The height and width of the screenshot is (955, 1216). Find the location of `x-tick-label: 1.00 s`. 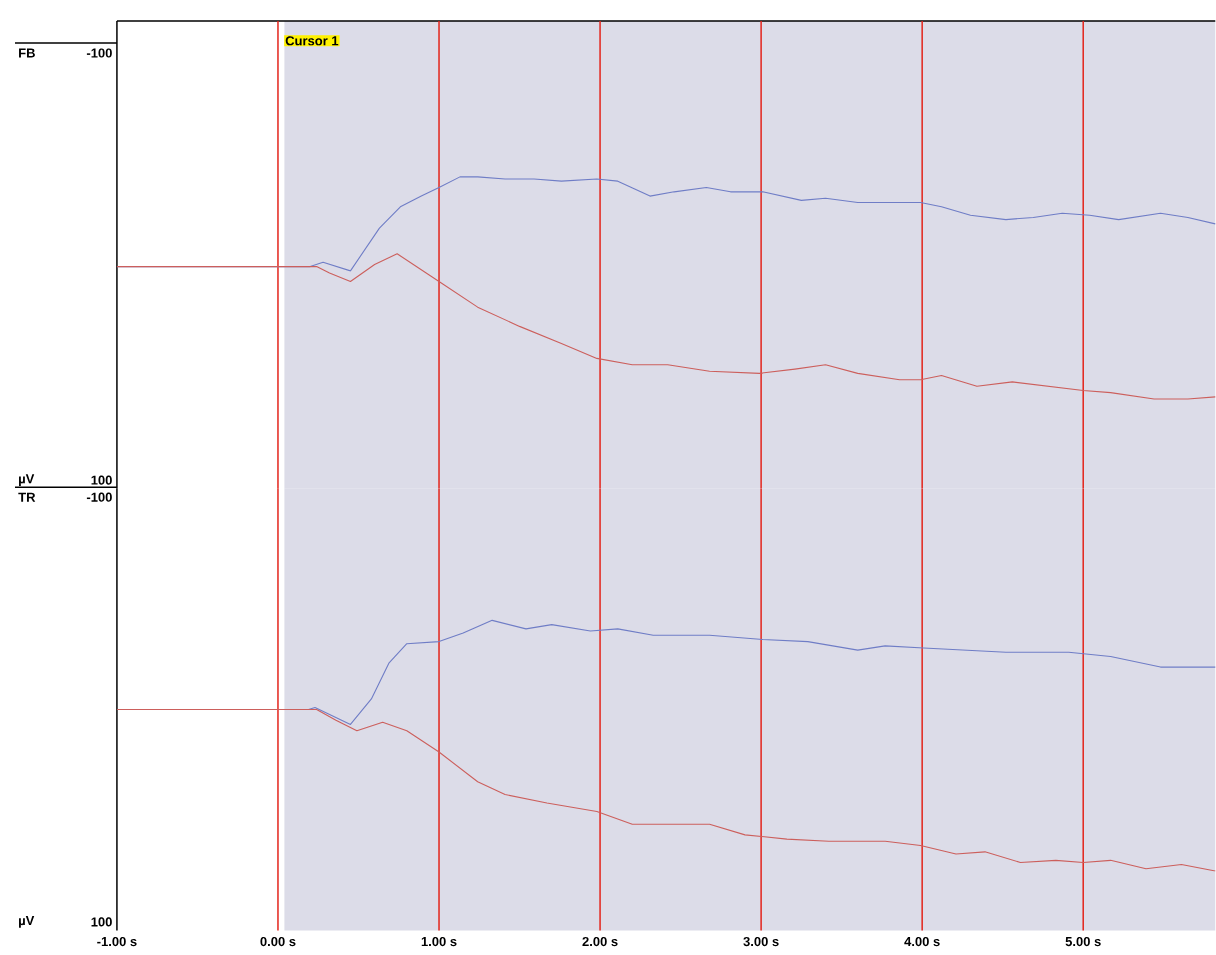

x-tick-label: 1.00 s is located at coordinates (439, 941).